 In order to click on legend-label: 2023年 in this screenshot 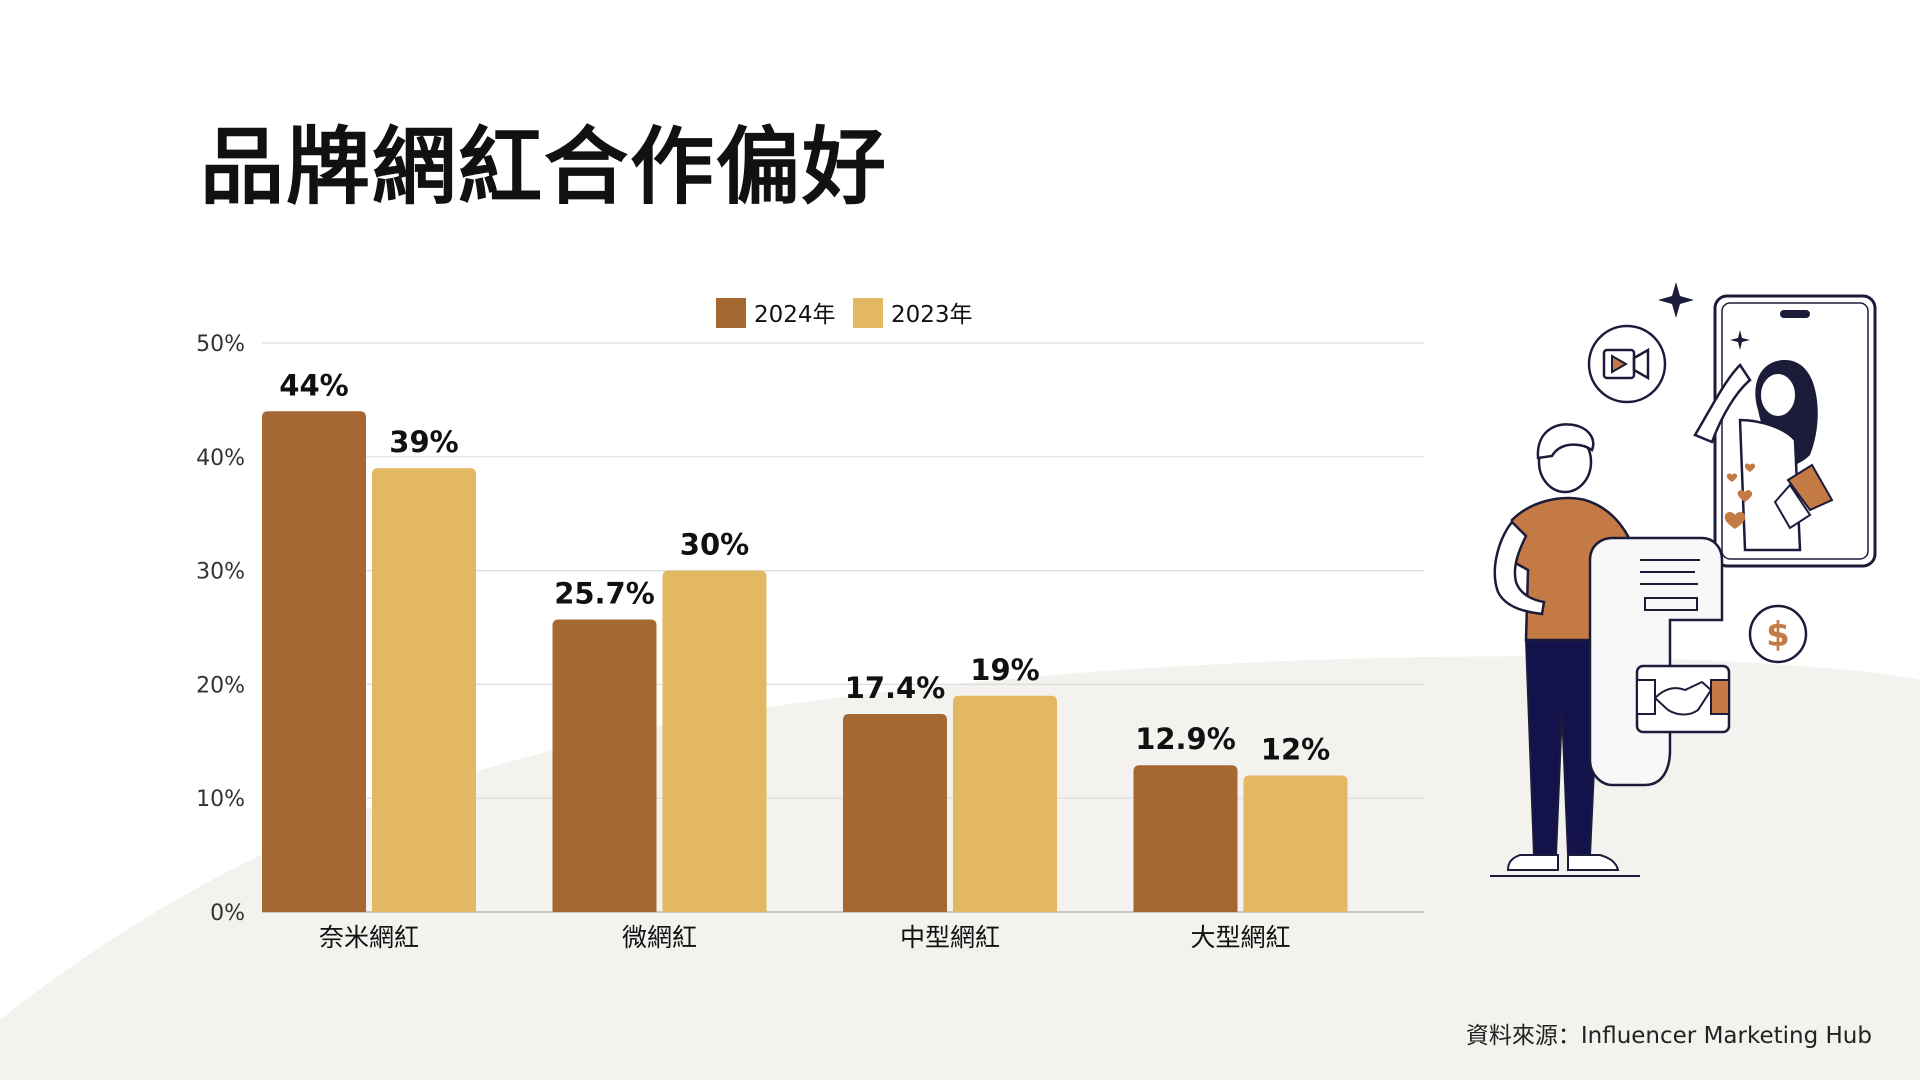, I will do `click(932, 315)`.